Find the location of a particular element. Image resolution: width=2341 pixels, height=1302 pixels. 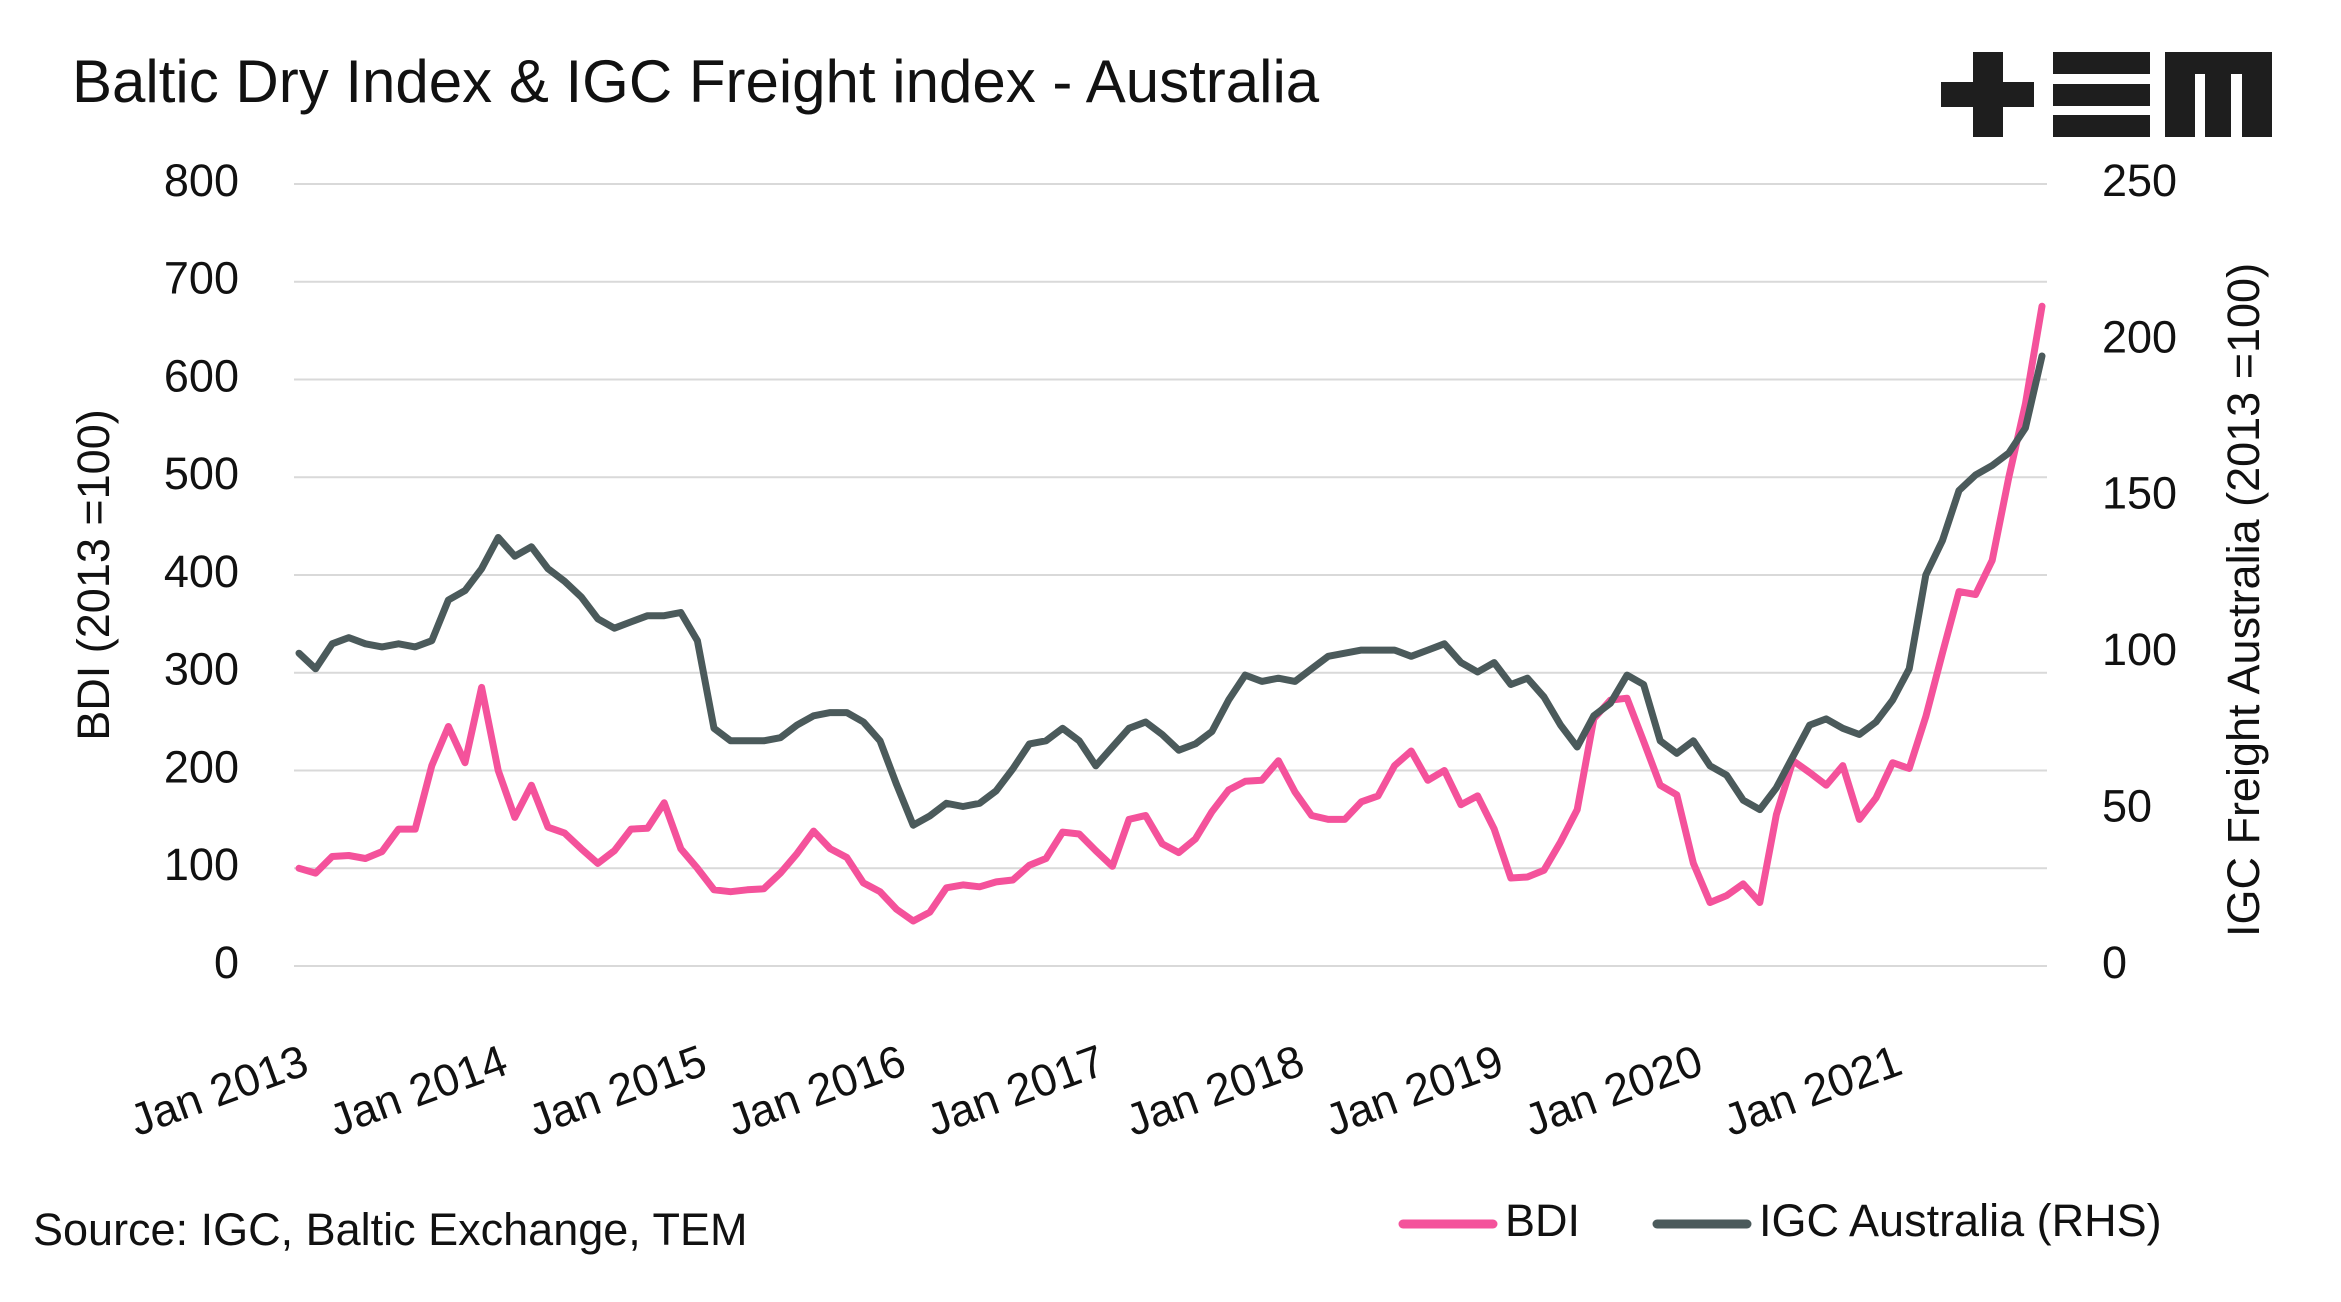

y-tick-label: 100 is located at coordinates (201, 864).